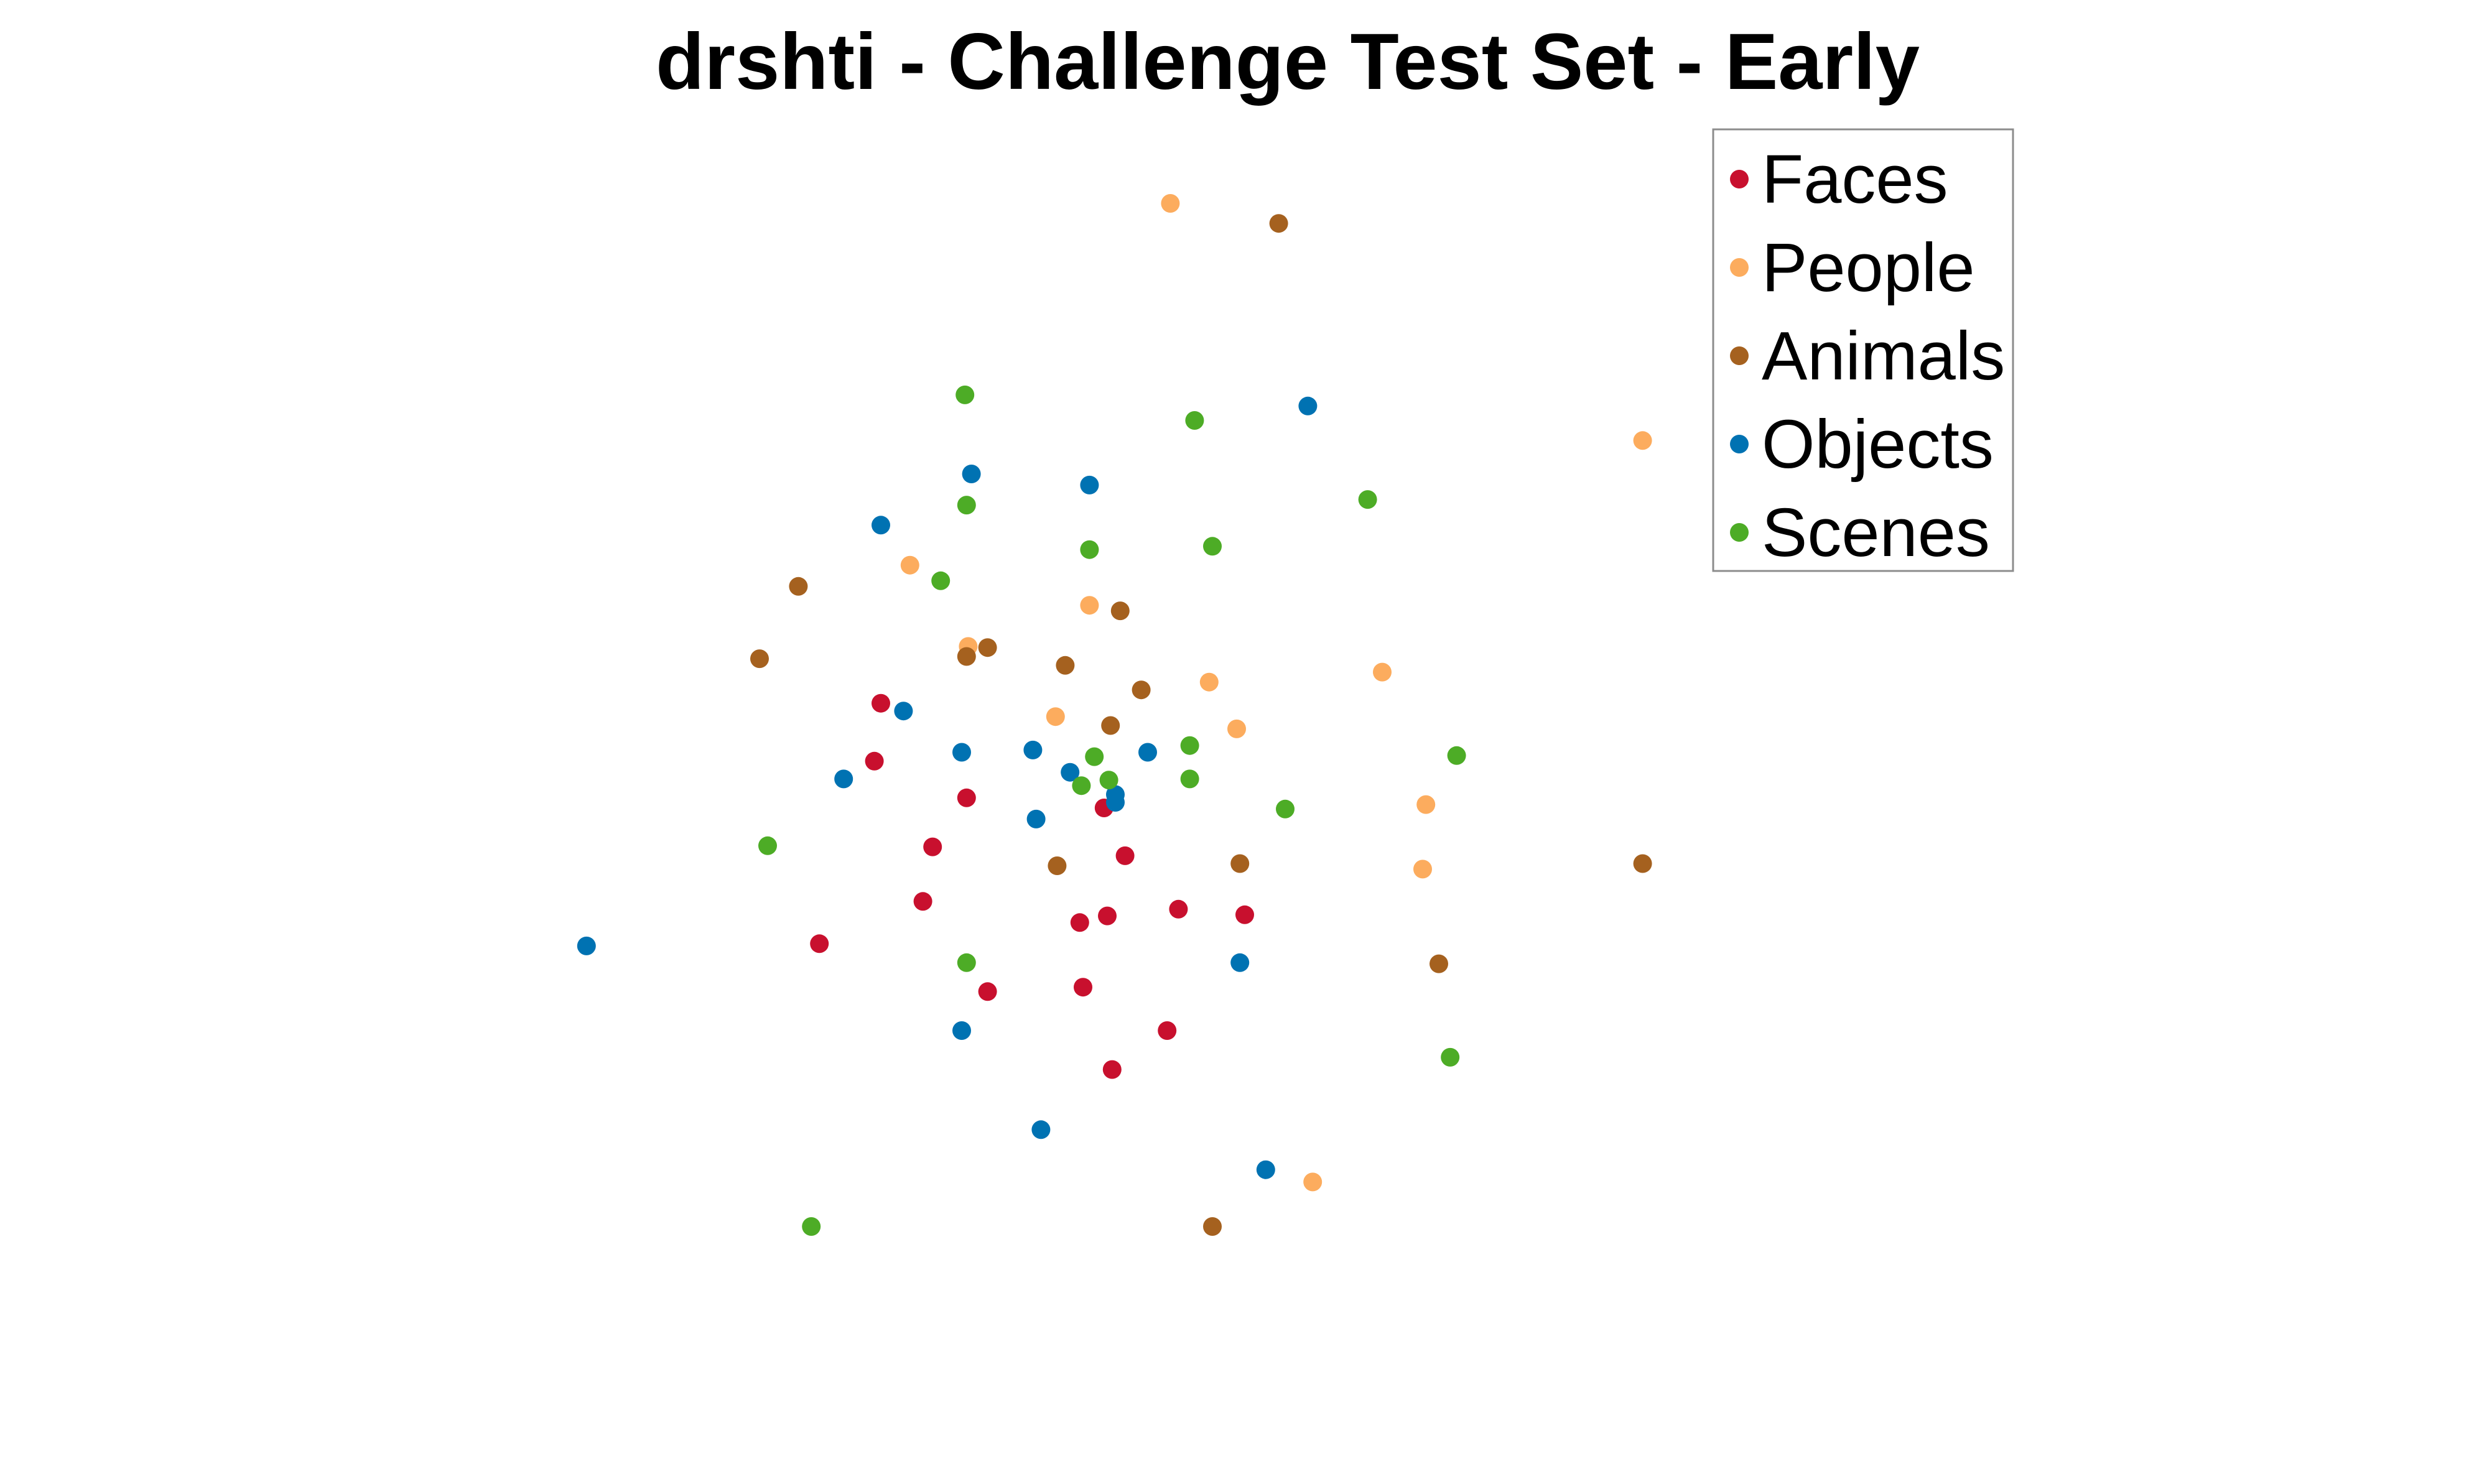 This screenshot has height=1484, width=2492. I want to click on legend-marker-animals, so click(1739, 356).